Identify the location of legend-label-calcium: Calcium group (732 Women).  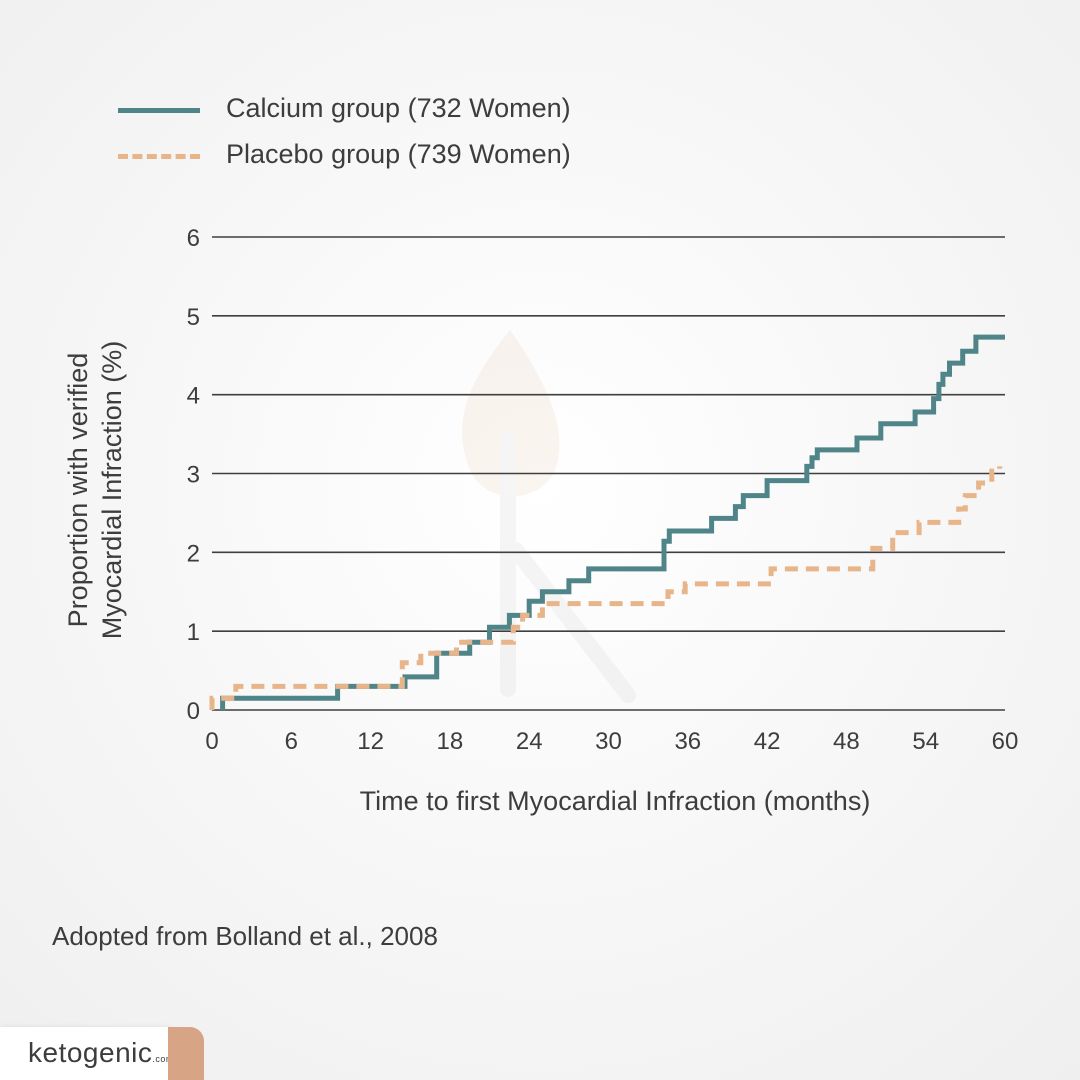
(398, 108).